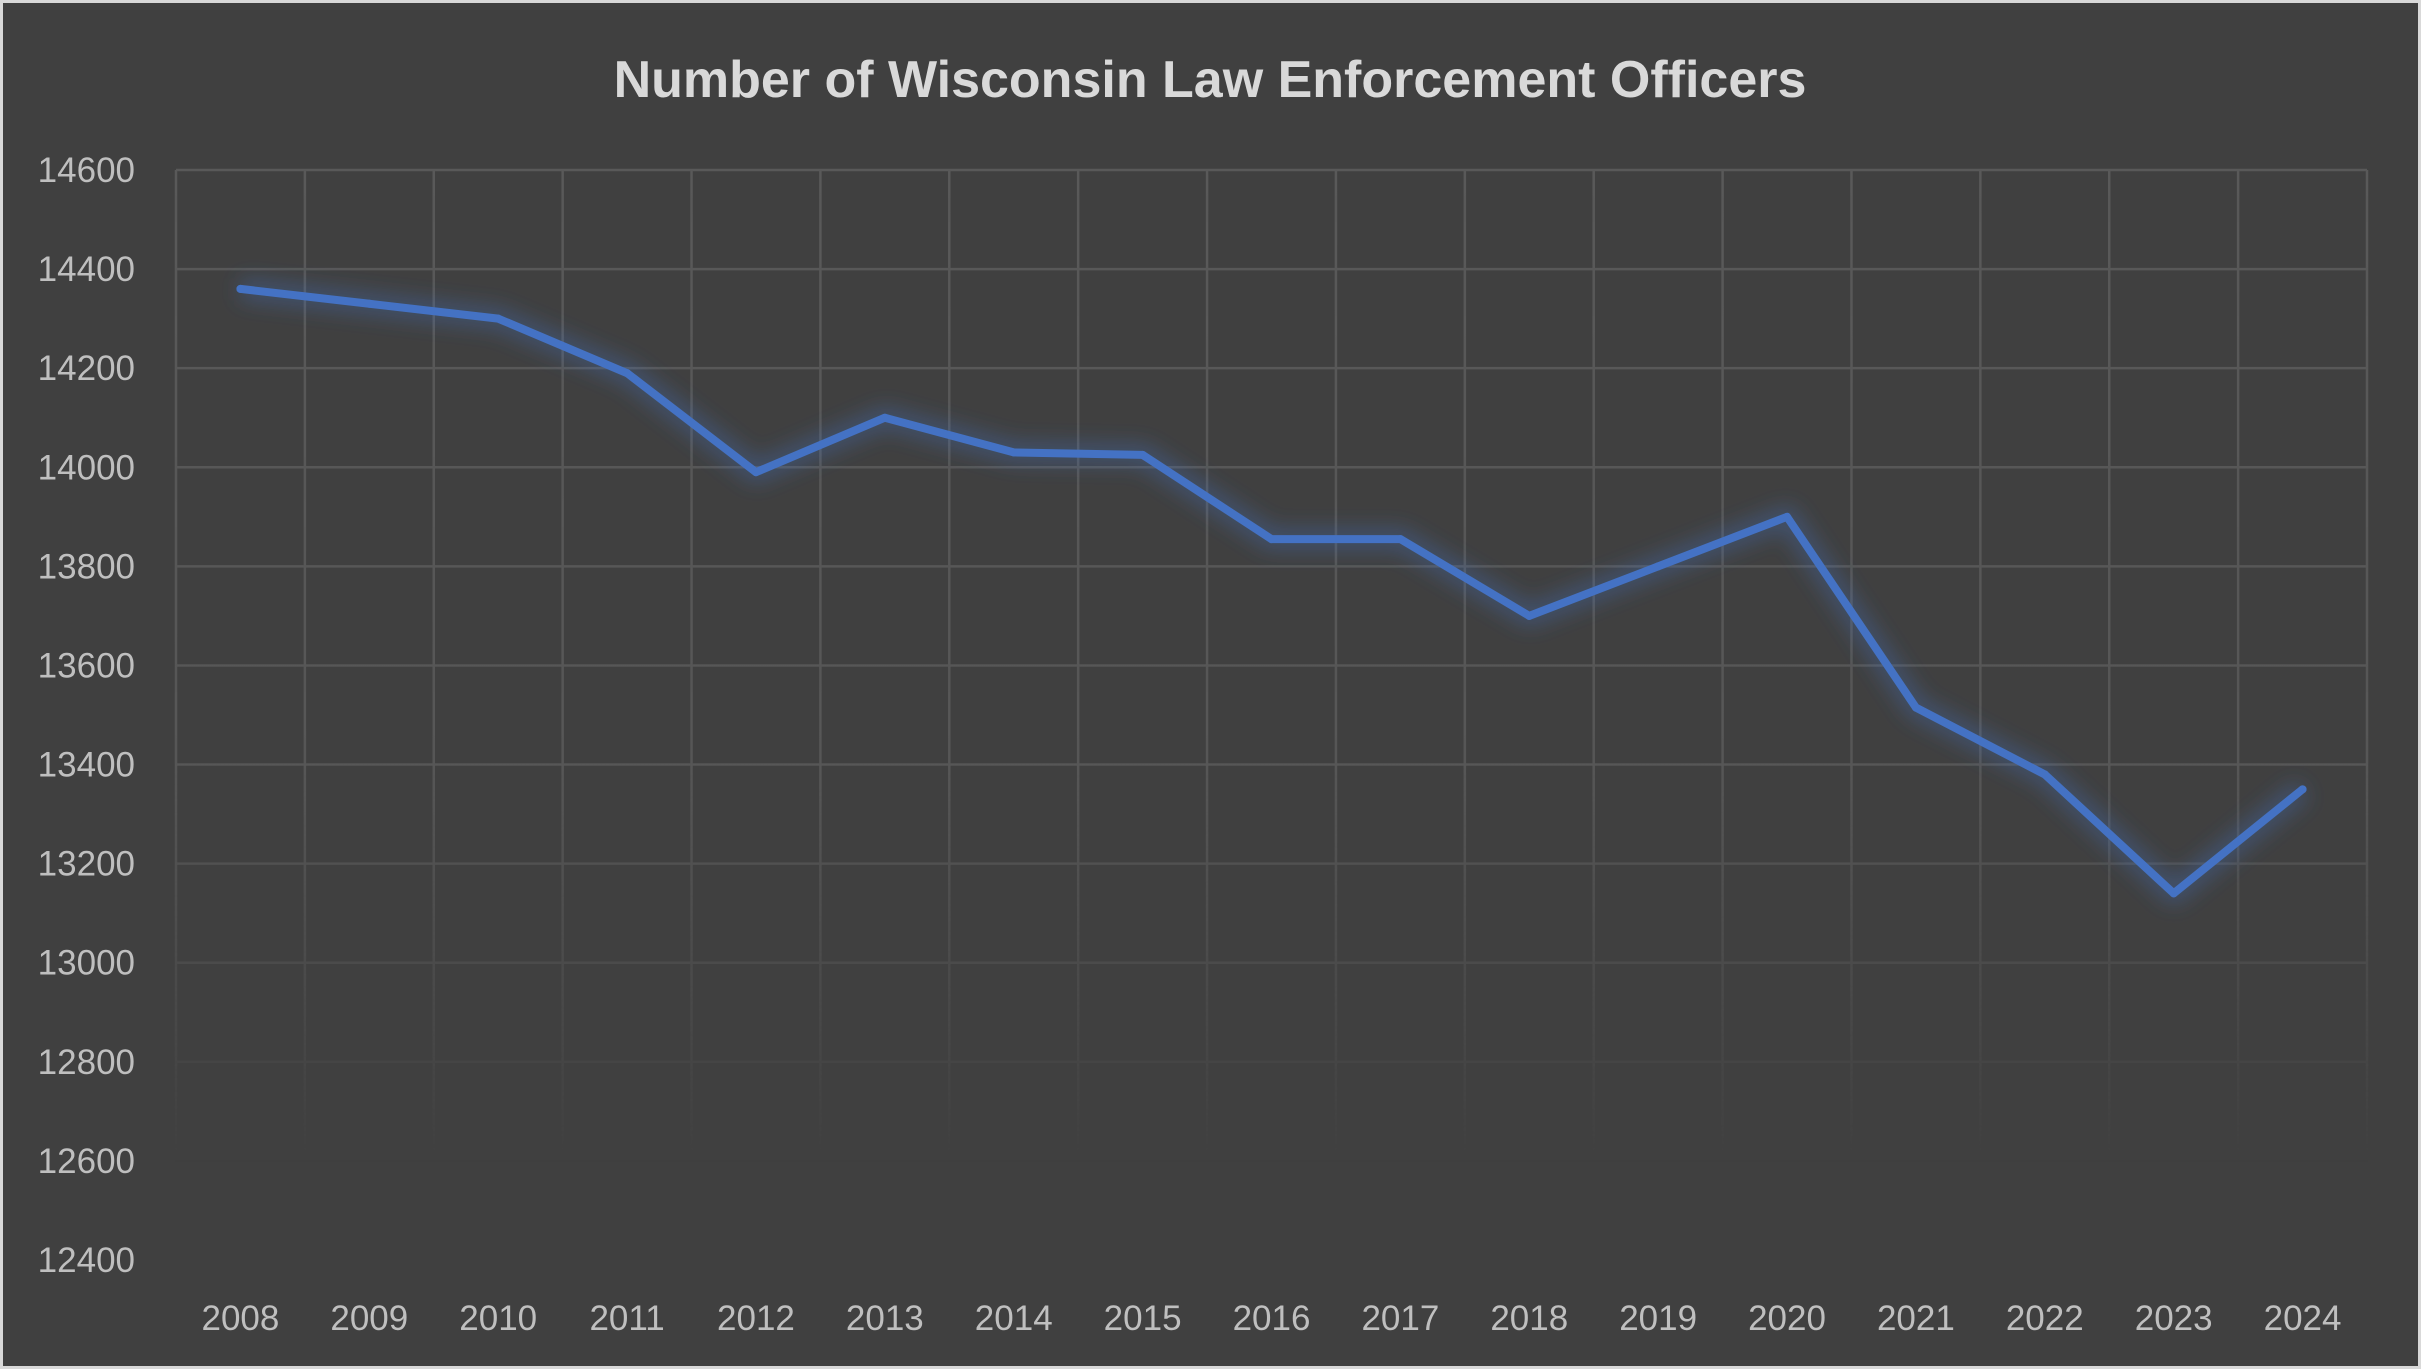 The height and width of the screenshot is (1369, 2421). I want to click on y-tick-label: 13400, so click(86, 765).